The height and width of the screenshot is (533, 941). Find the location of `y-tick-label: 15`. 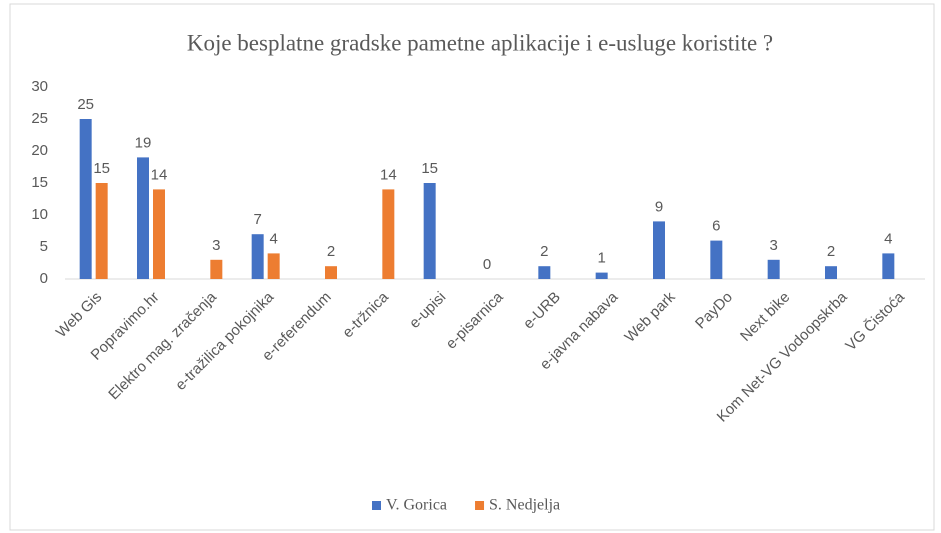

y-tick-label: 15 is located at coordinates (39, 182).